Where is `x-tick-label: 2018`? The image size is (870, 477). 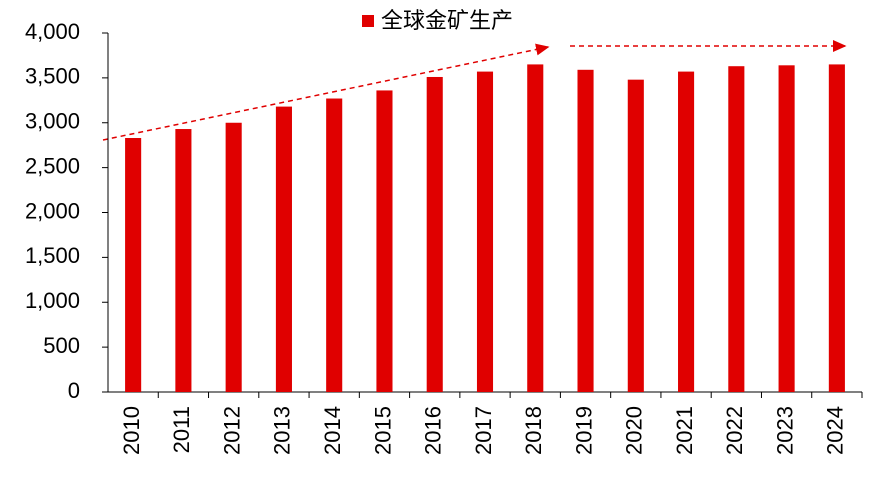 x-tick-label: 2018 is located at coordinates (533, 430).